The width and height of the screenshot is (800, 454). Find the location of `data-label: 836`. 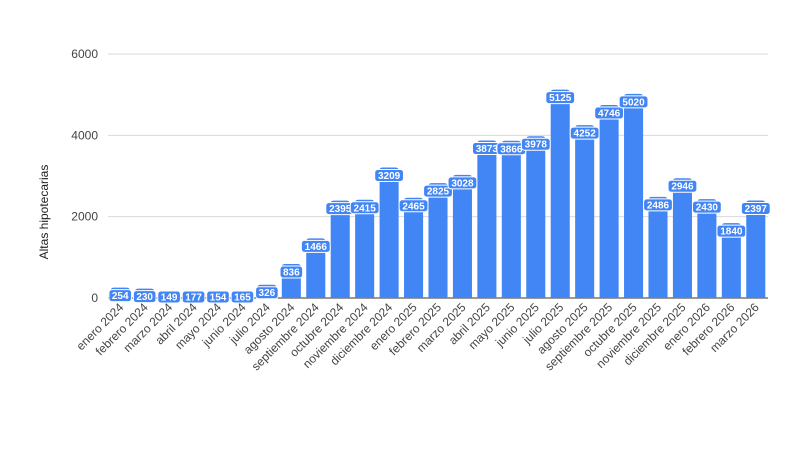

data-label: 836 is located at coordinates (291, 273).